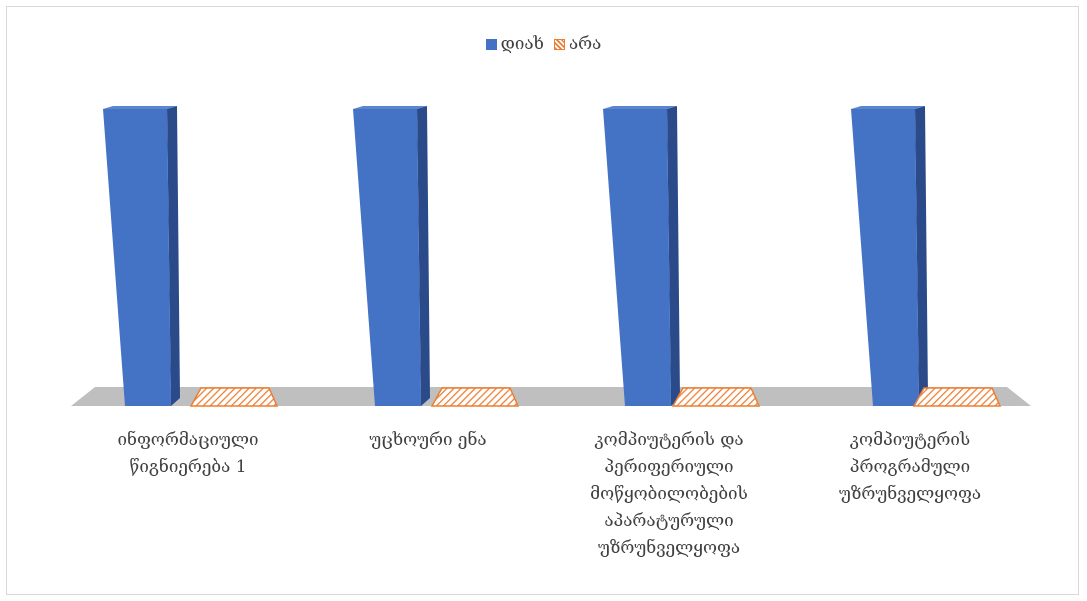 The image size is (1087, 601). What do you see at coordinates (491, 44) in the screenshot?
I see `legend-swatch-yes` at bounding box center [491, 44].